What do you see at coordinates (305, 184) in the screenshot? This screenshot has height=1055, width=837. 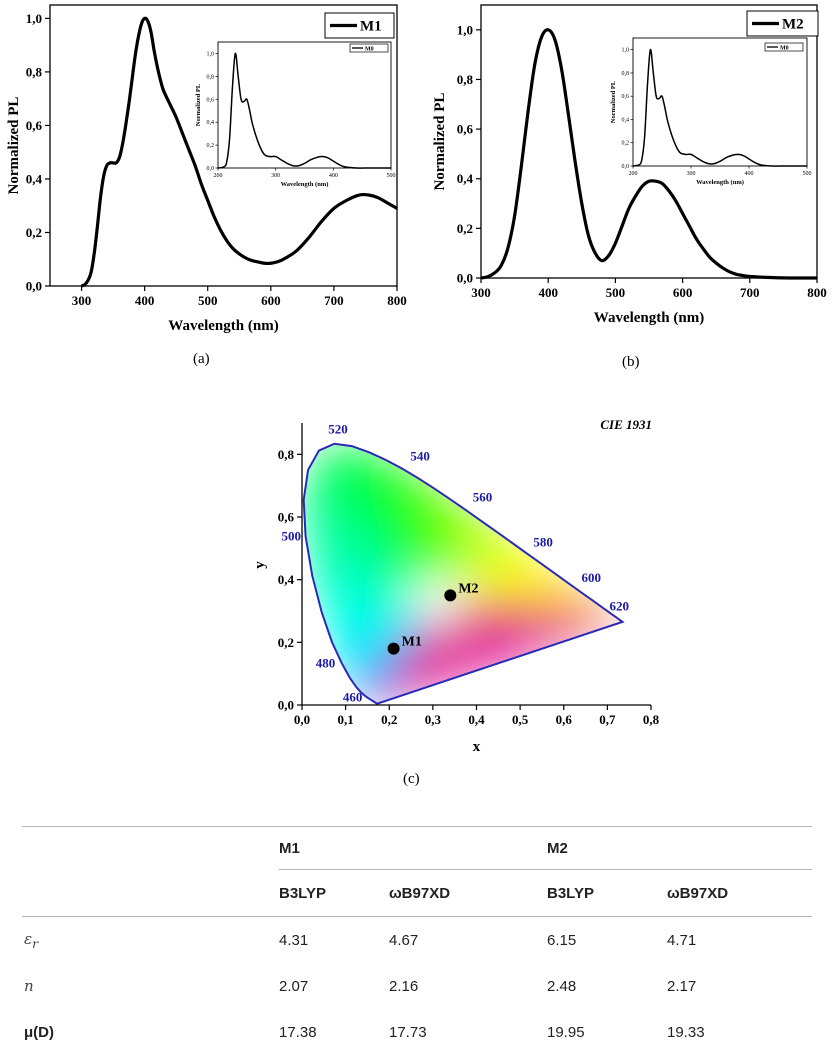 I see `inset-x-axis-label: Wavelength (nm)` at bounding box center [305, 184].